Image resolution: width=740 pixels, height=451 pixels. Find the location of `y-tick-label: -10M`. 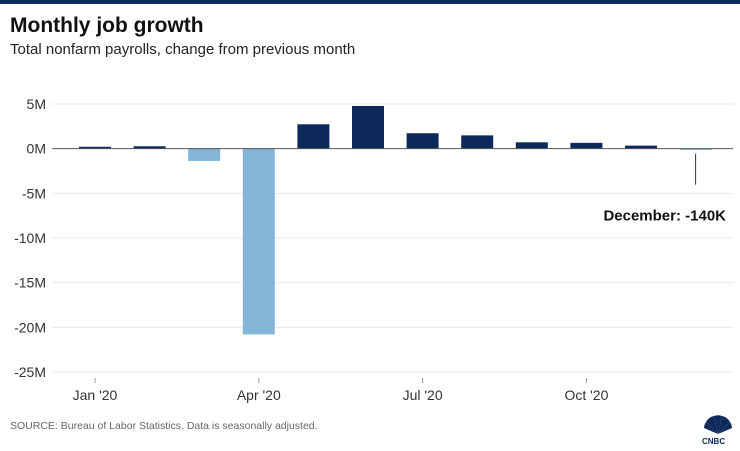

y-tick-label: -10M is located at coordinates (30, 238).